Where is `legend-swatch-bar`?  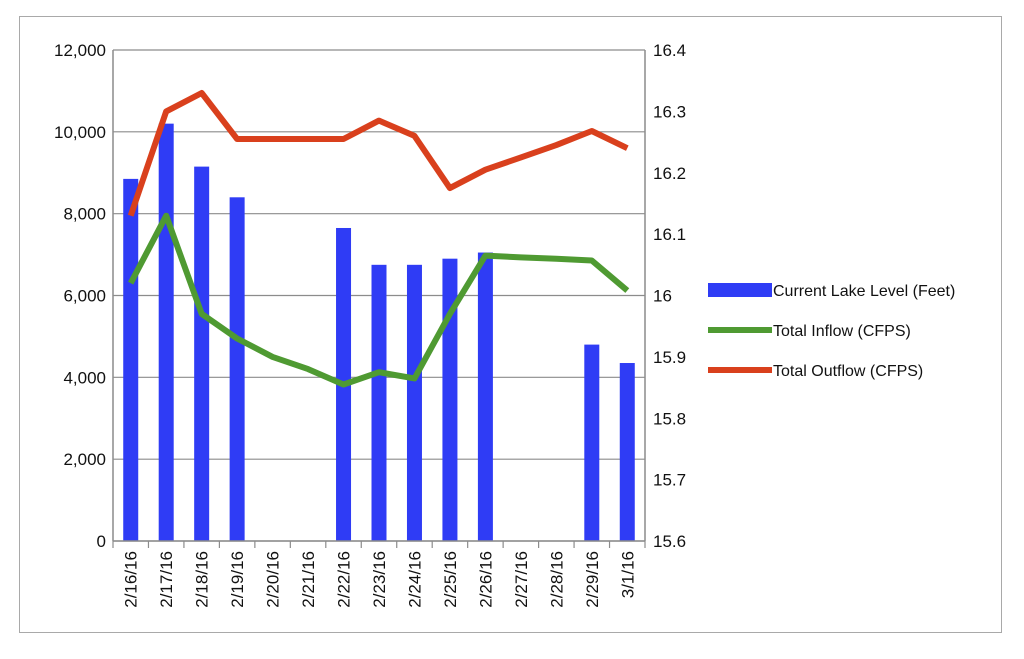 legend-swatch-bar is located at coordinates (740, 290).